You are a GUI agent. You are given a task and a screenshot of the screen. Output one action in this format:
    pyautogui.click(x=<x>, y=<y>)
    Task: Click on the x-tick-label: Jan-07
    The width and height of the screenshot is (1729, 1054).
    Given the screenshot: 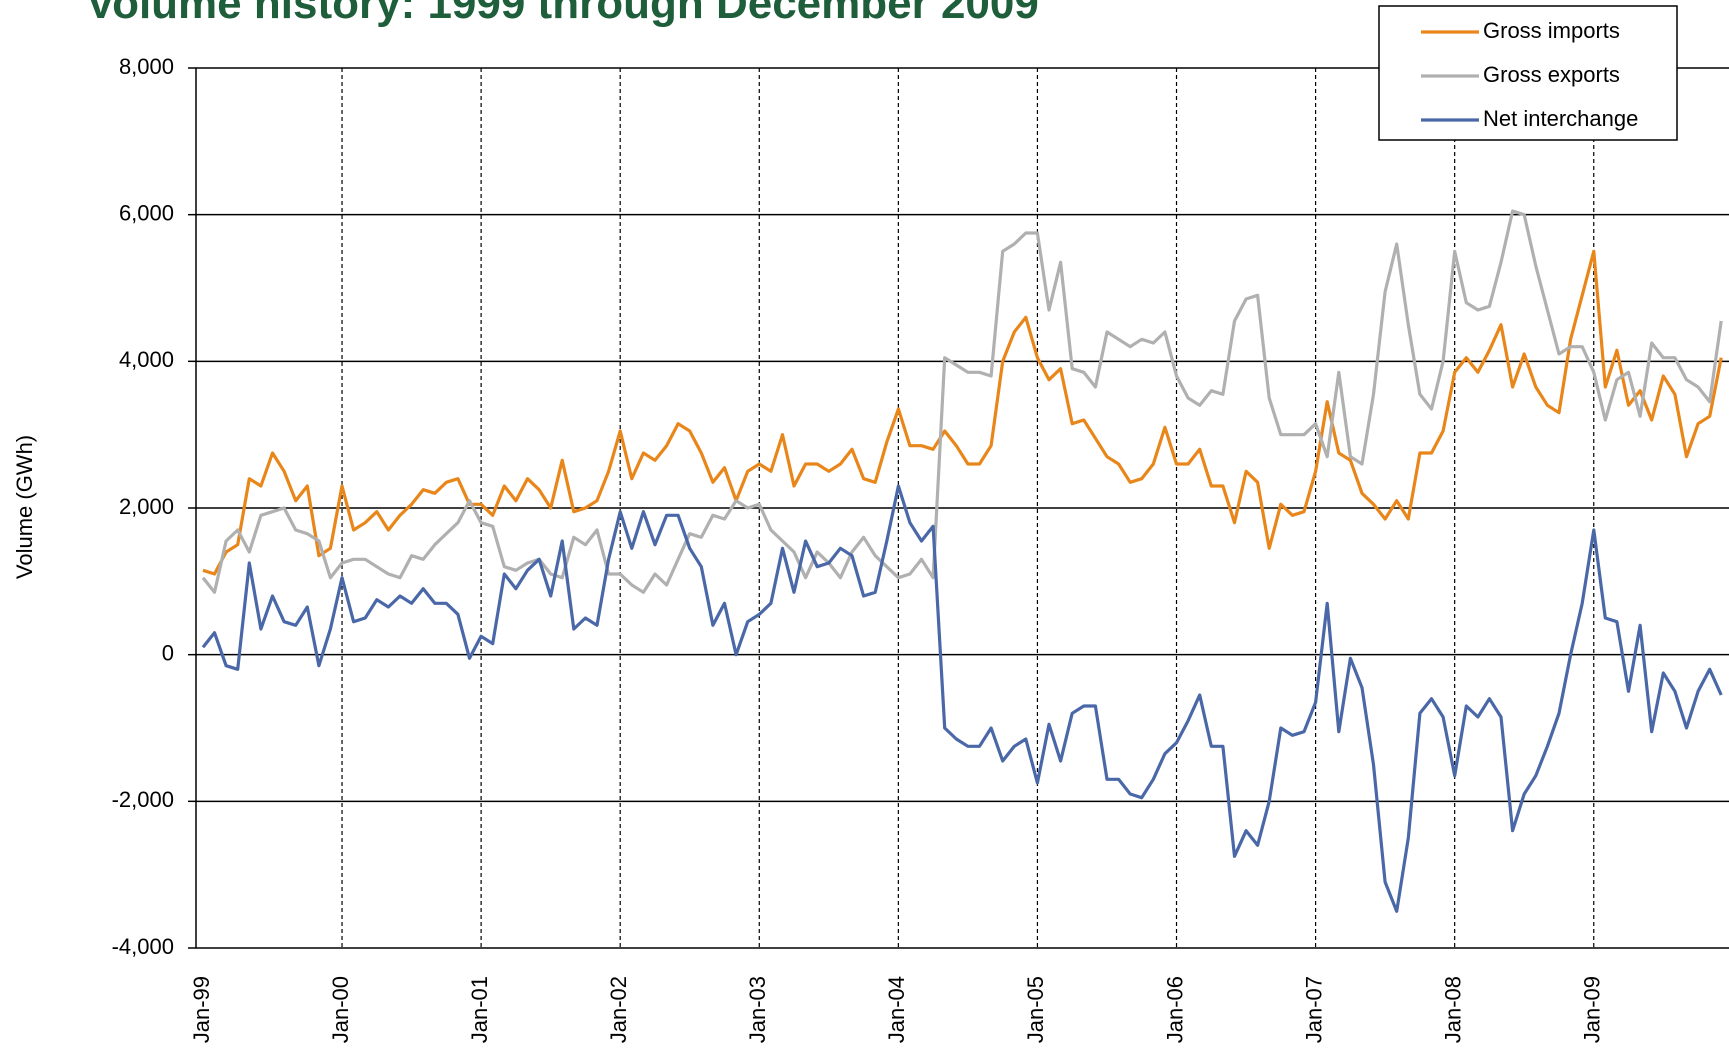 What is the action you would take?
    pyautogui.click(x=1313, y=1009)
    